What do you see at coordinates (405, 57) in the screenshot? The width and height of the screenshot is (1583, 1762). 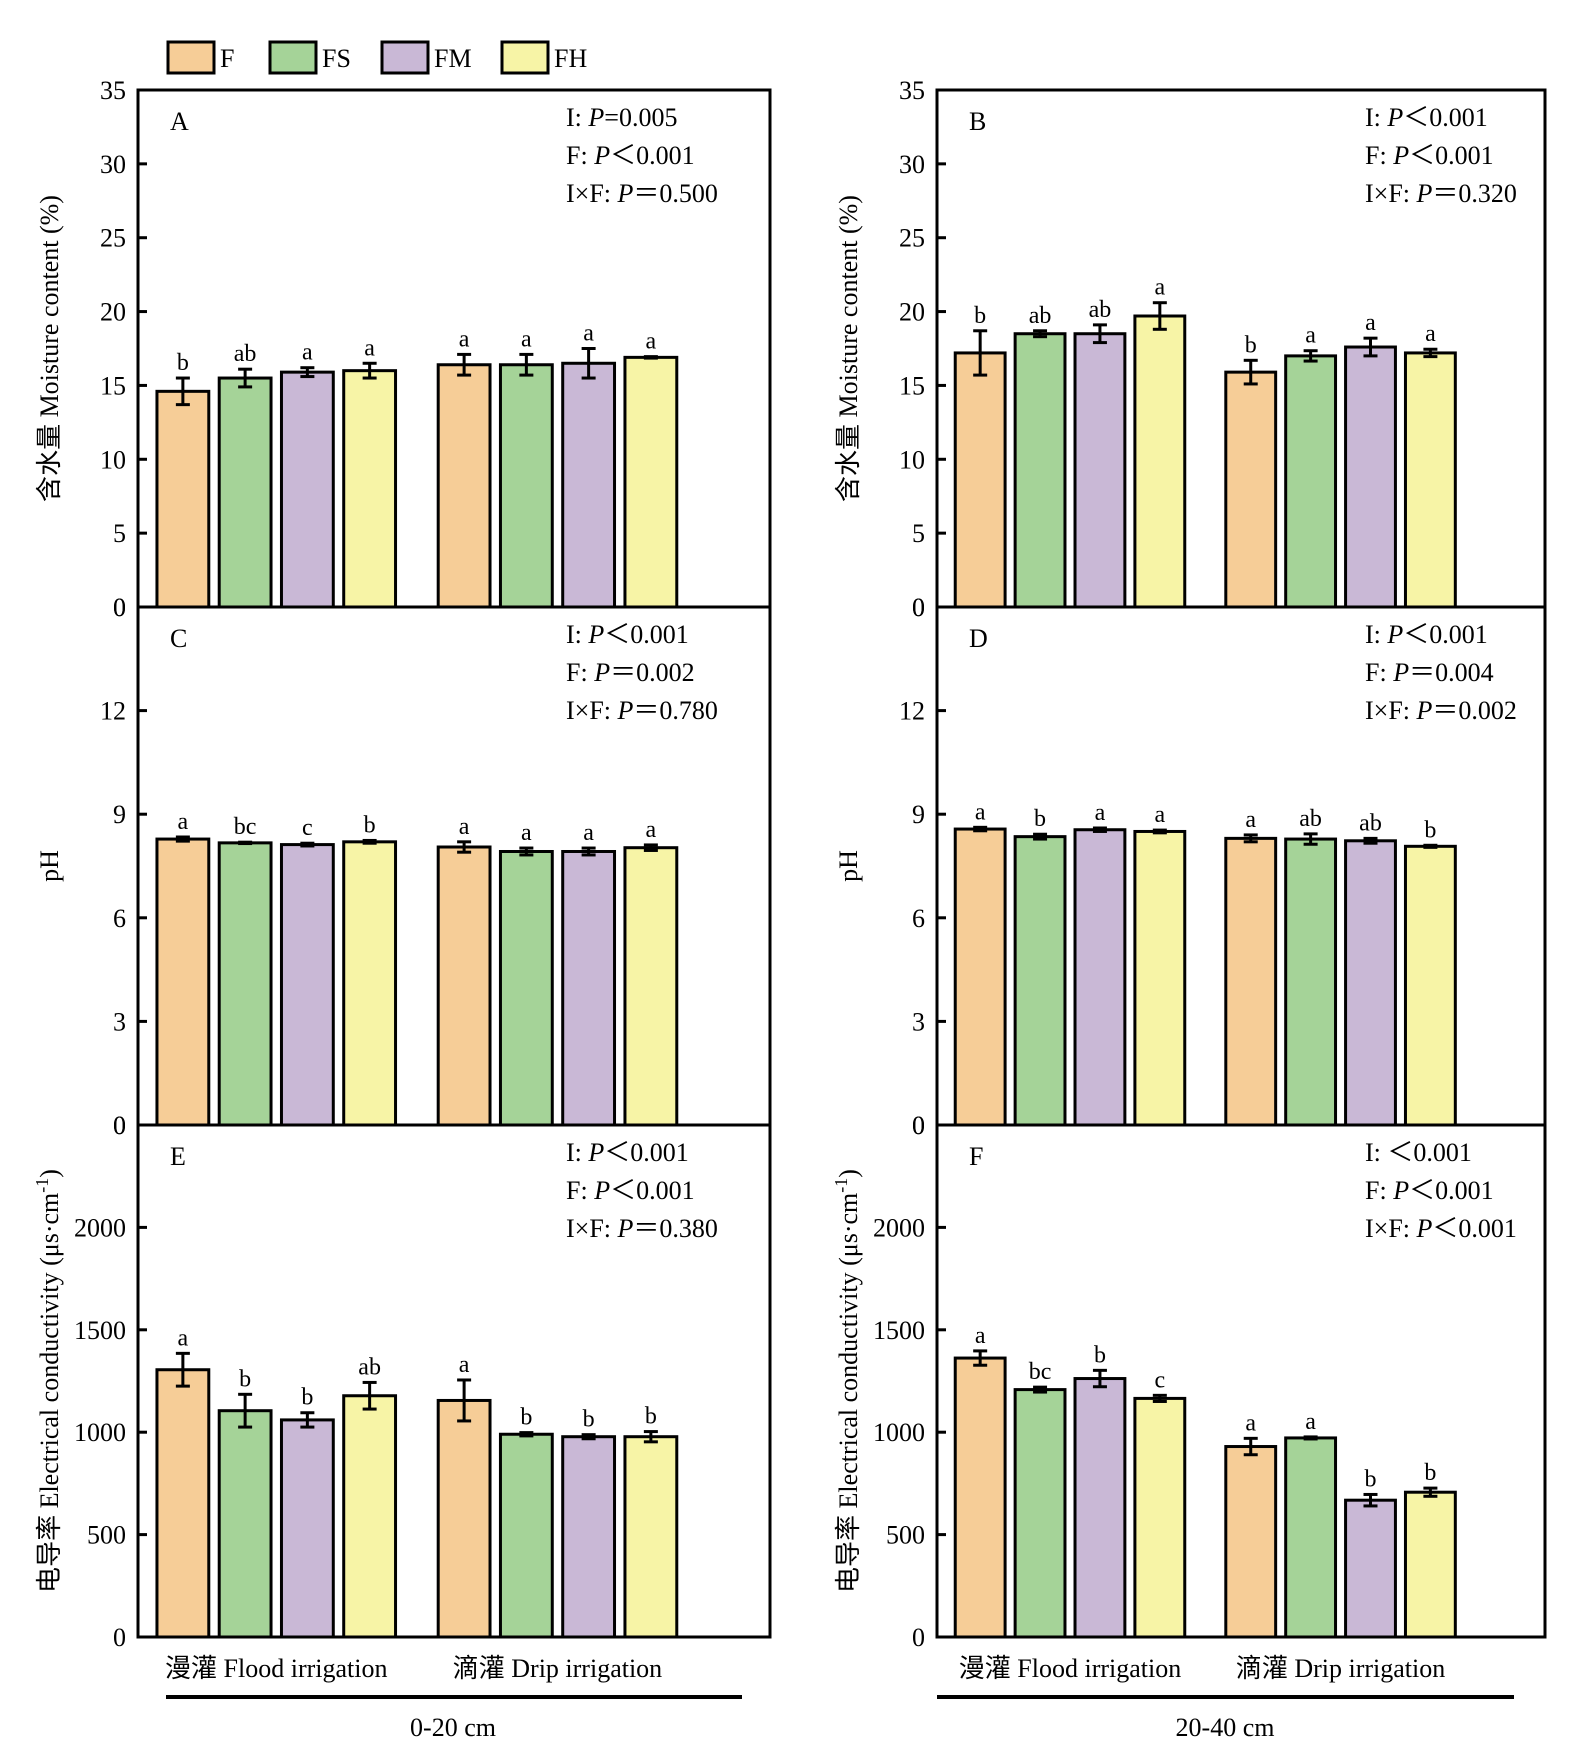 I see `legend-swatch-fm` at bounding box center [405, 57].